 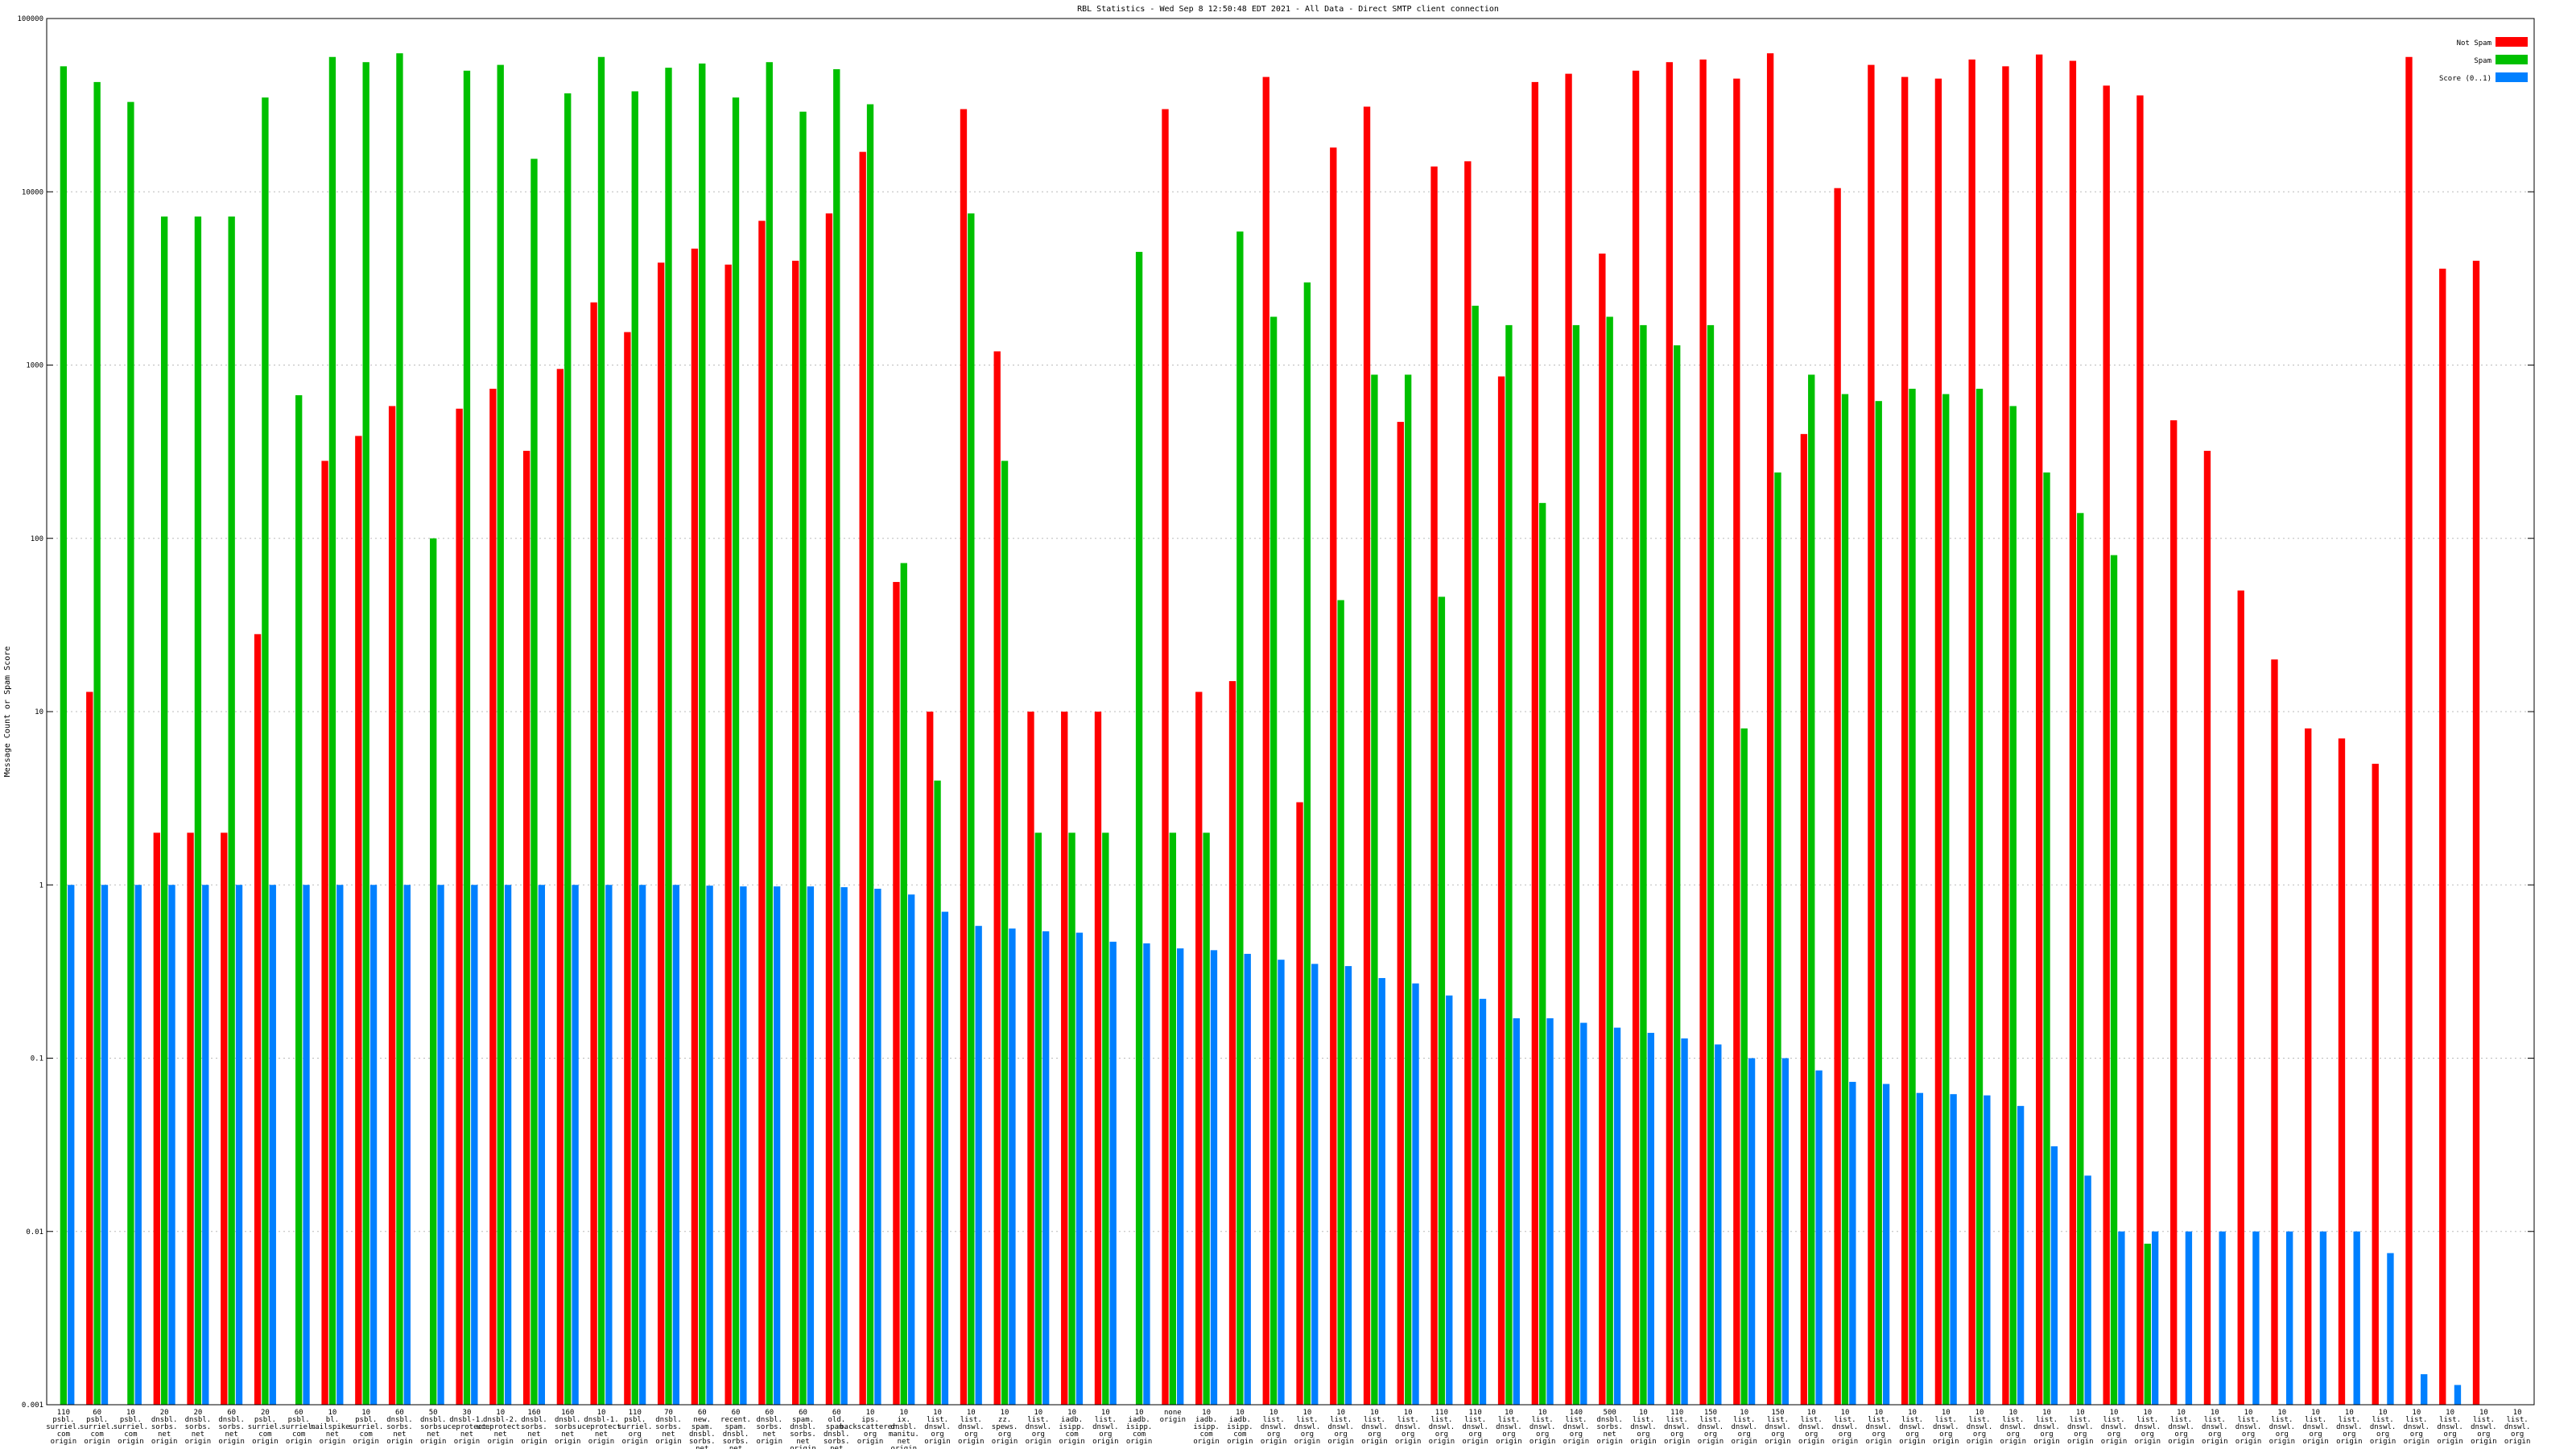 I want to click on x-category-label-line: isipp., so click(x=1139, y=1427).